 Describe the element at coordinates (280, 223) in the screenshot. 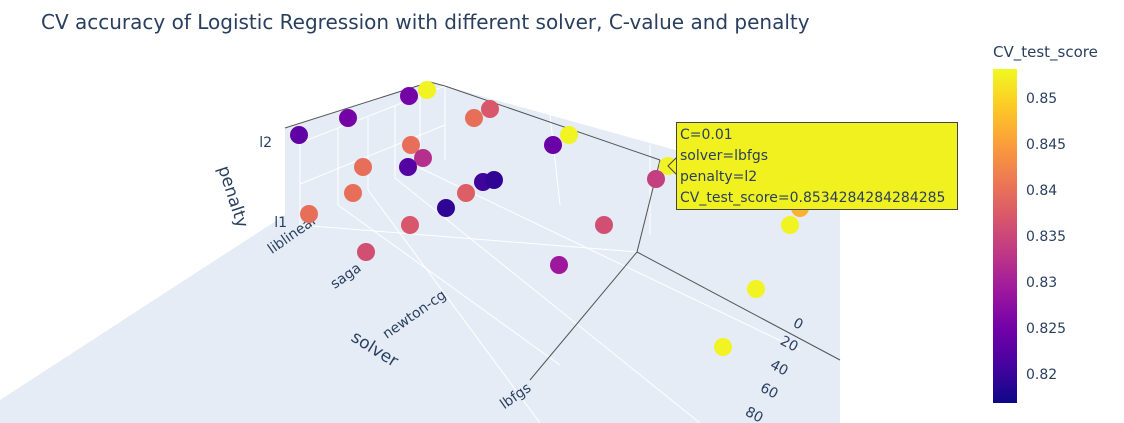

I see `axis-tick-label: l1` at that location.